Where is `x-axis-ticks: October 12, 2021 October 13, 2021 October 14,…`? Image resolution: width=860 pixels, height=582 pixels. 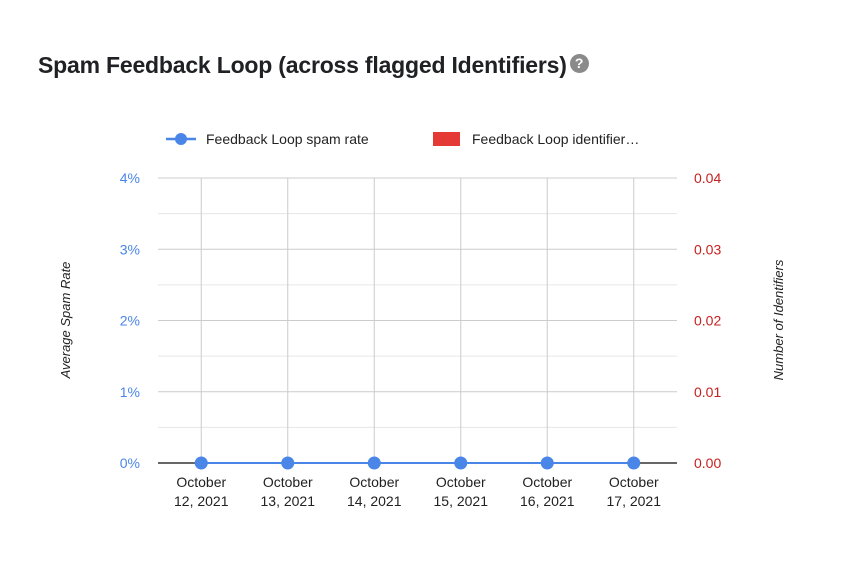
x-axis-ticks: October 12, 2021 October 13, 2021 October 14,… is located at coordinates (417, 491).